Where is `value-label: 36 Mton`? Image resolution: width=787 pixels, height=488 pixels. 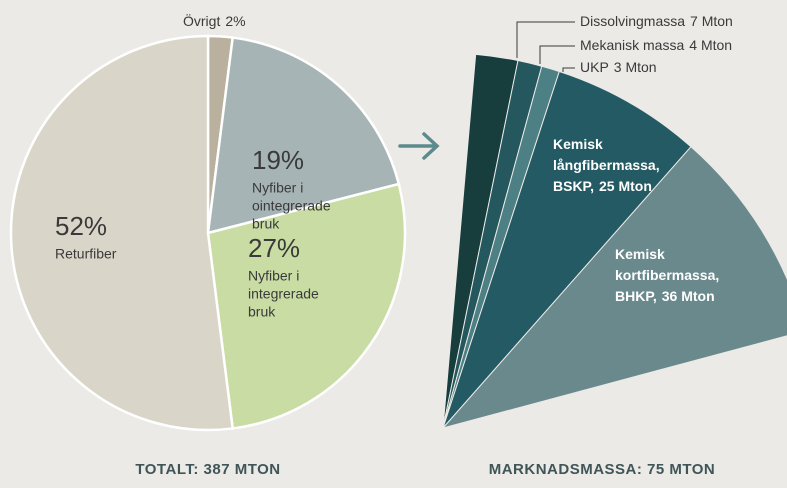 value-label: 36 Mton is located at coordinates (688, 296).